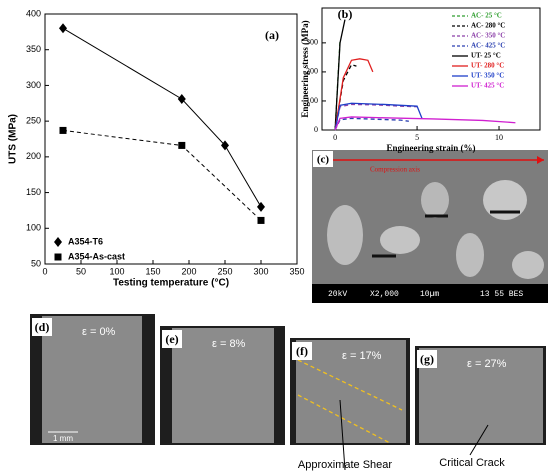 The height and width of the screenshot is (476, 550). Describe the element at coordinates (501, 294) in the screenshot. I see `info: 13 55 BES` at that location.